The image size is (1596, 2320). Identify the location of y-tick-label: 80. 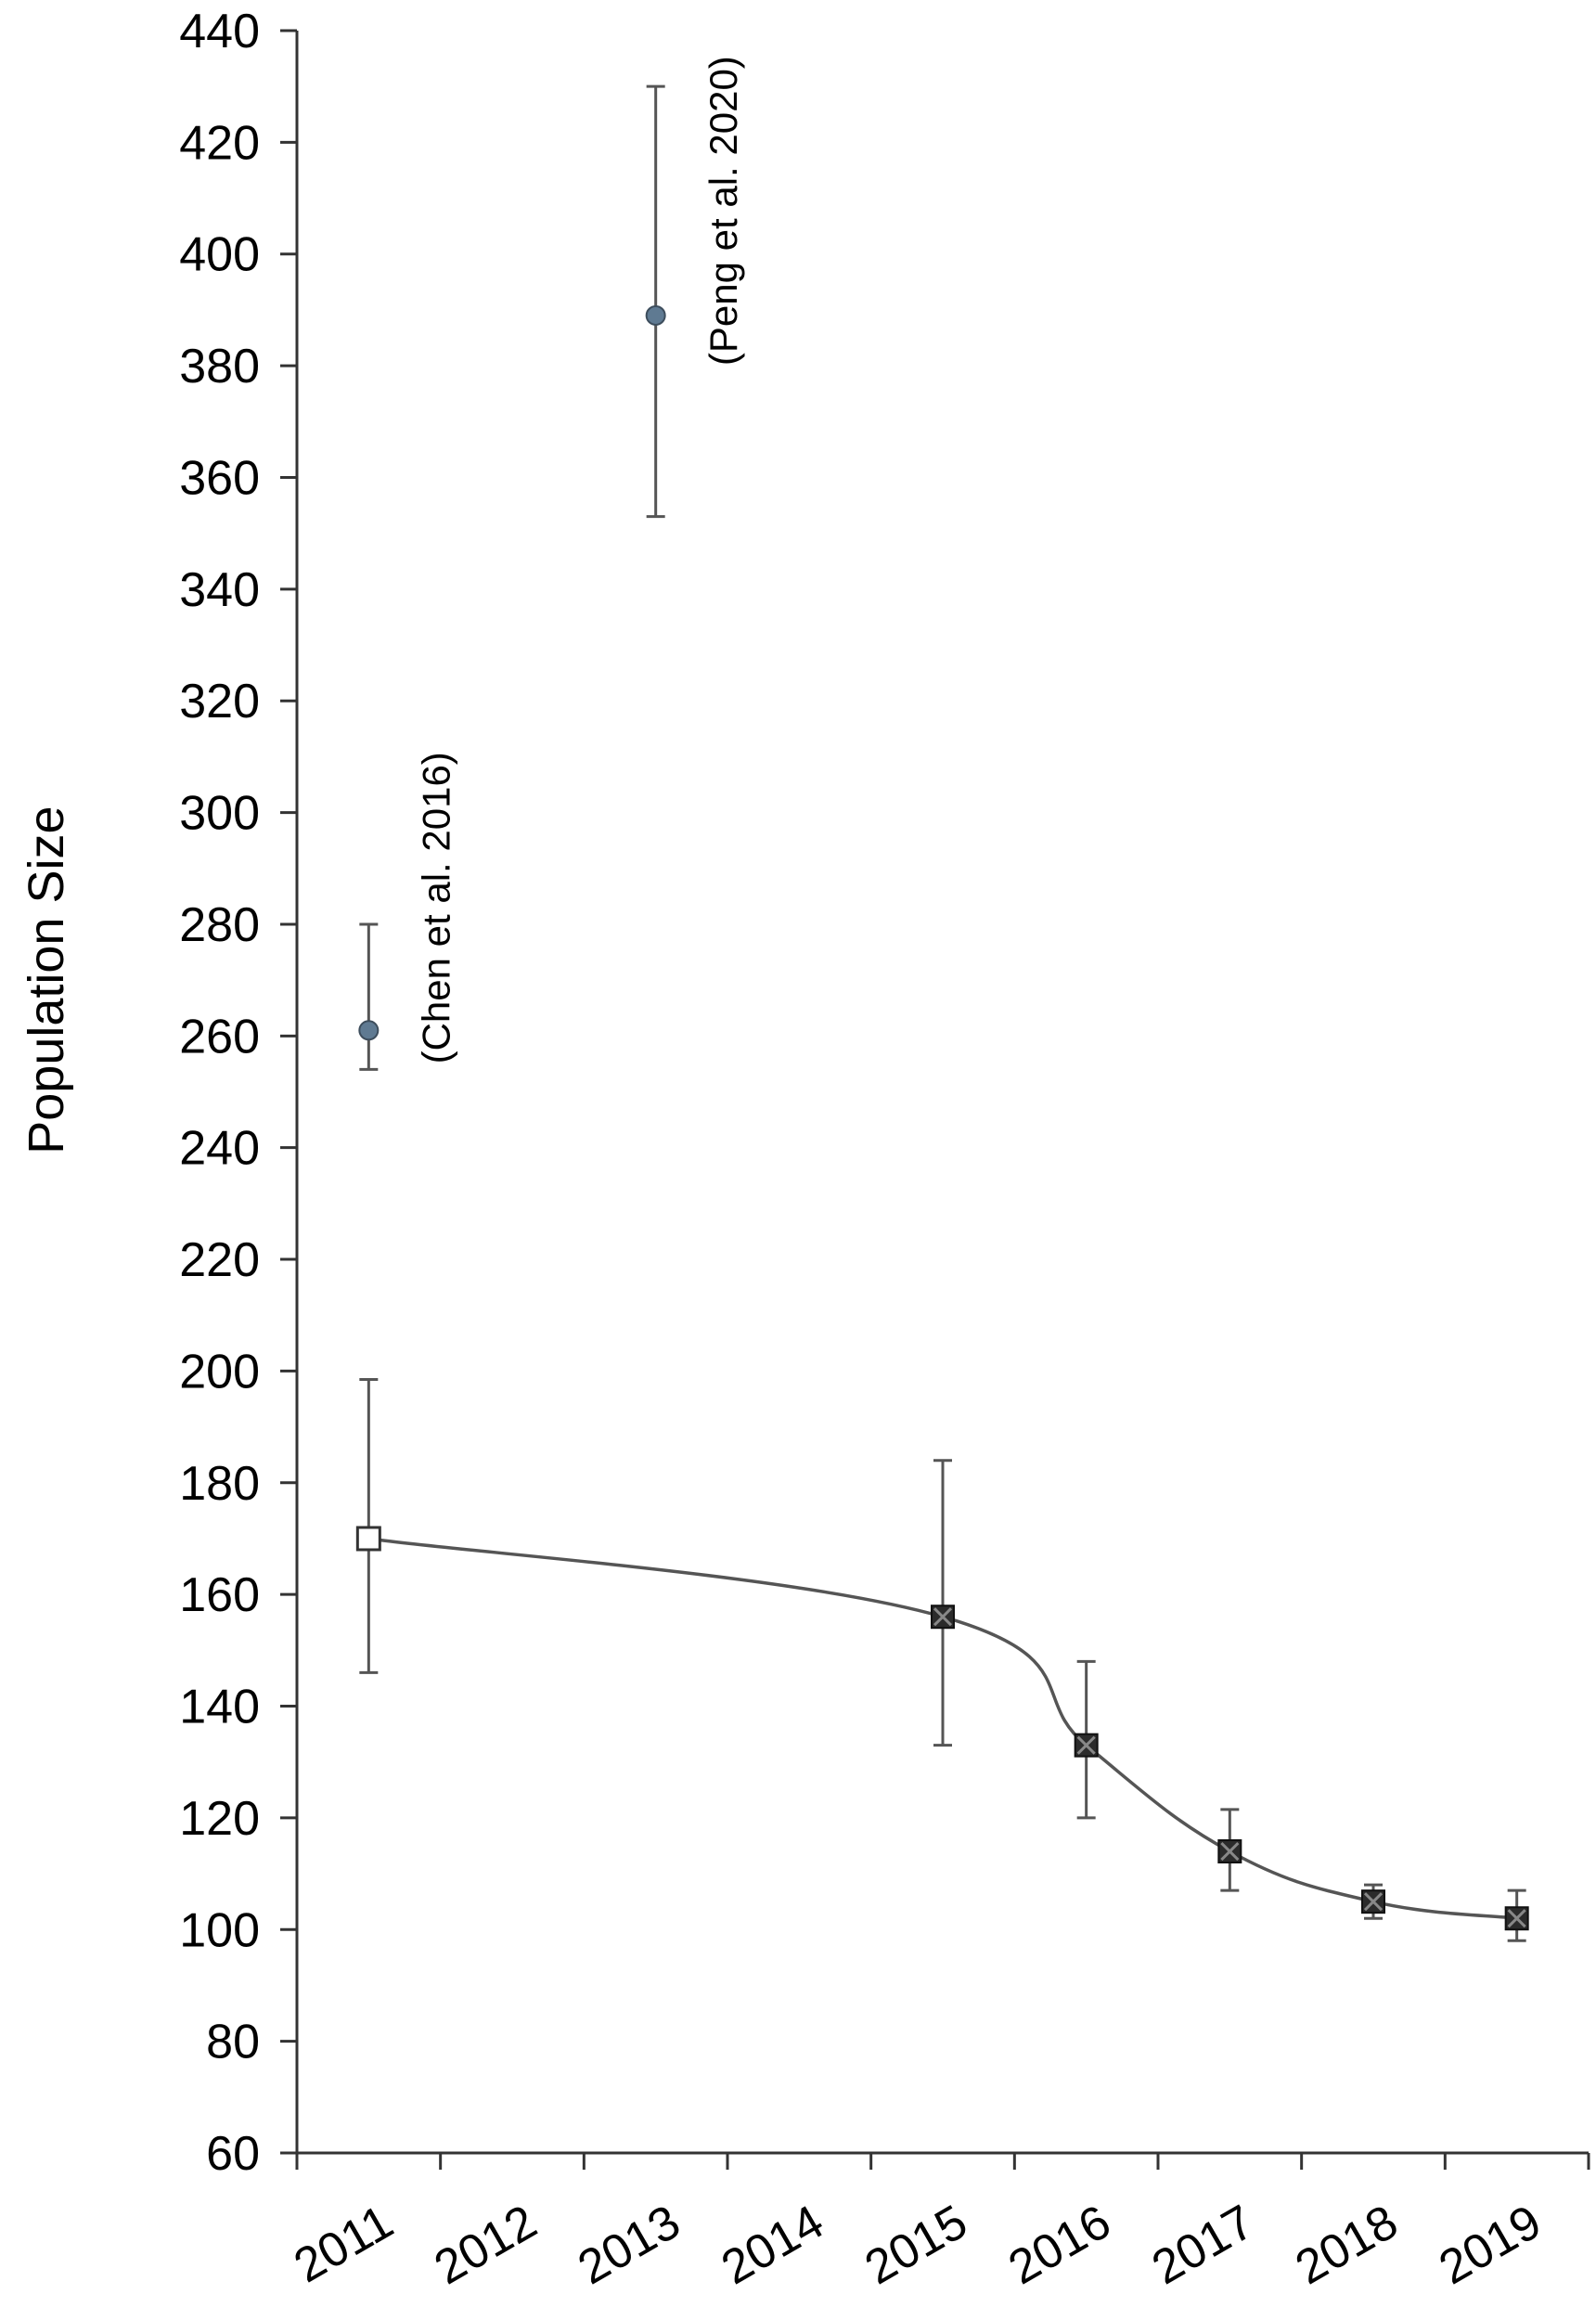
(233, 2043).